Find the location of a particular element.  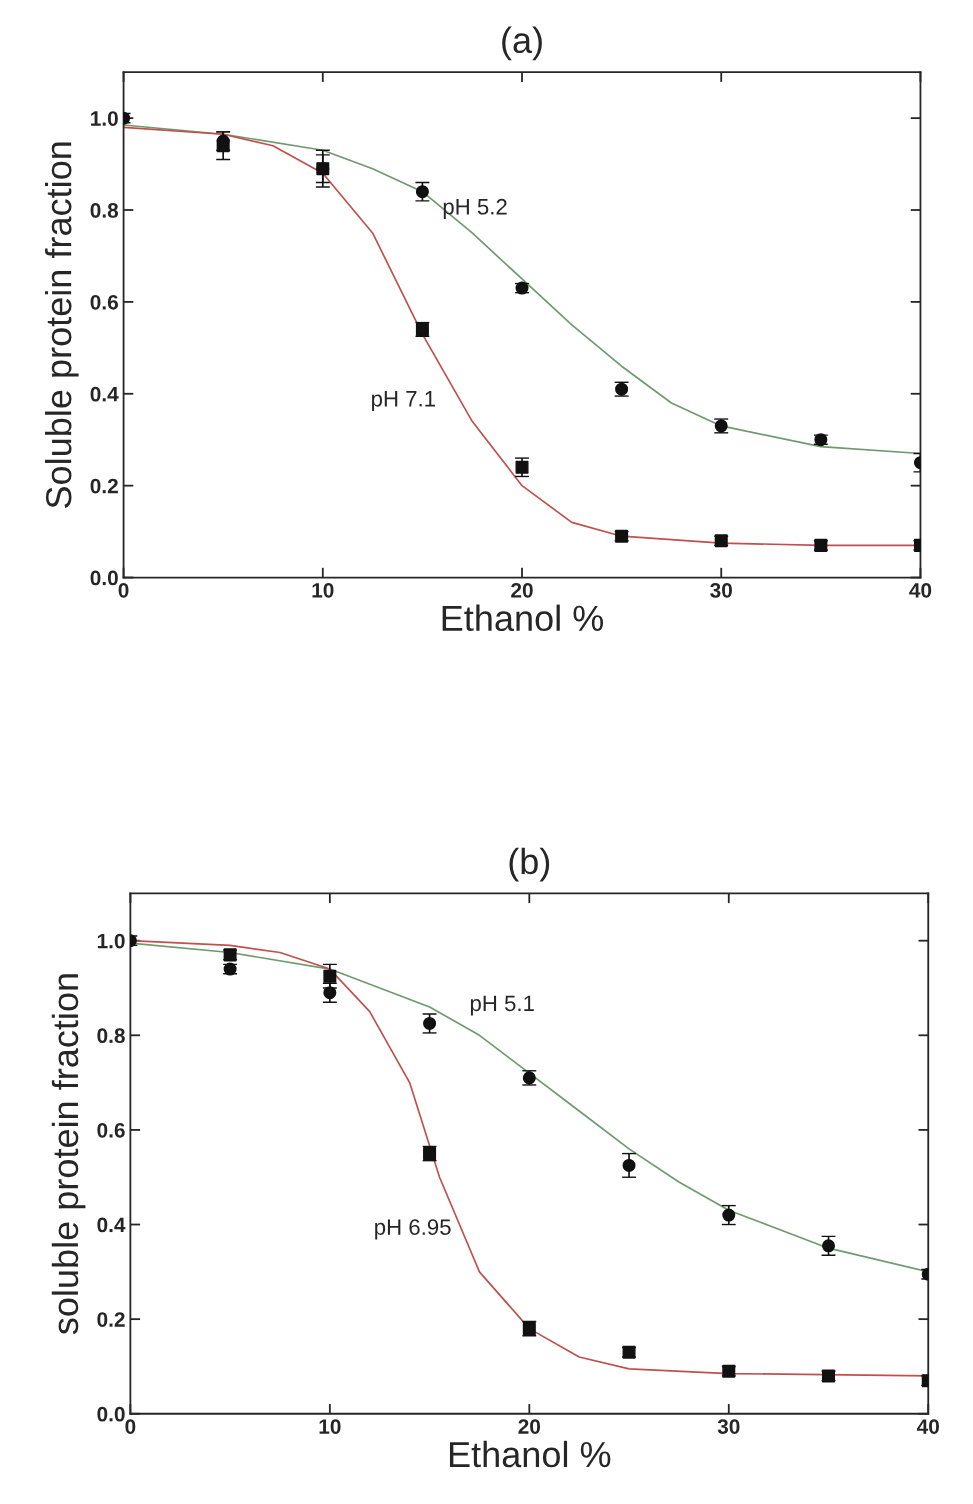

annotation: pH 5.2 is located at coordinates (475, 208).